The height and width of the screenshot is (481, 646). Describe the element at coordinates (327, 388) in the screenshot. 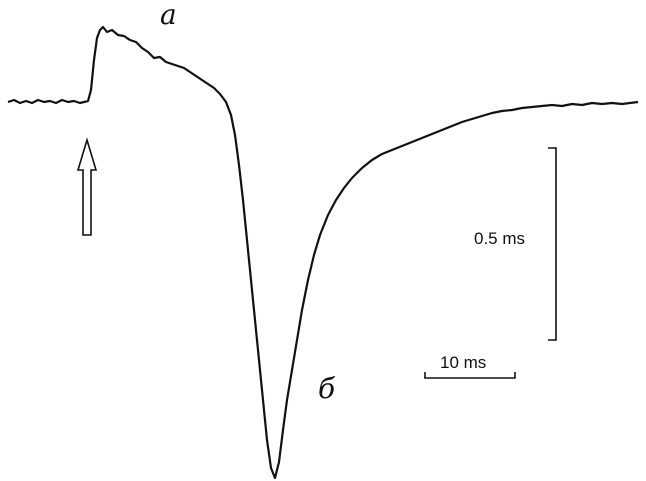

I see `peak-label-b: б` at that location.